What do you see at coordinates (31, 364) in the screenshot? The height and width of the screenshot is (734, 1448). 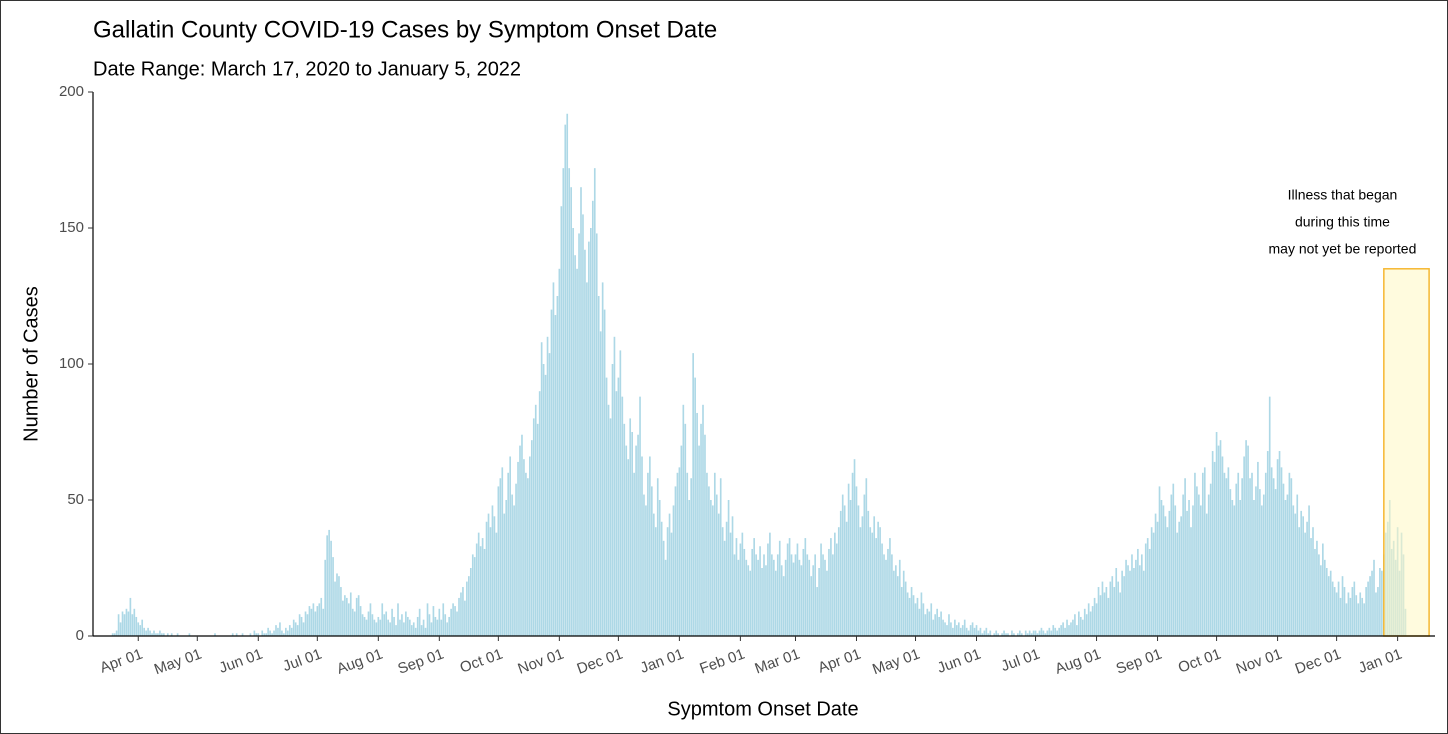 I see `y-axis-label: Number of Cases` at bounding box center [31, 364].